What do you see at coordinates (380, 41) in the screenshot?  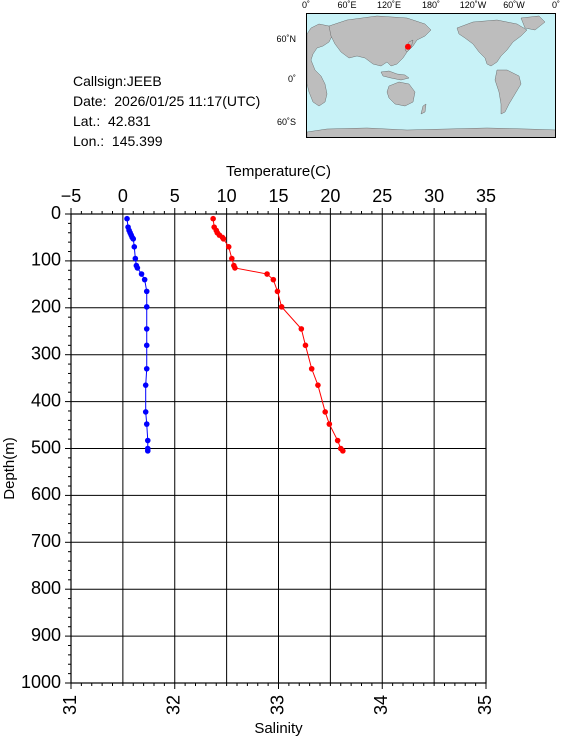 I see `landmass-asia` at bounding box center [380, 41].